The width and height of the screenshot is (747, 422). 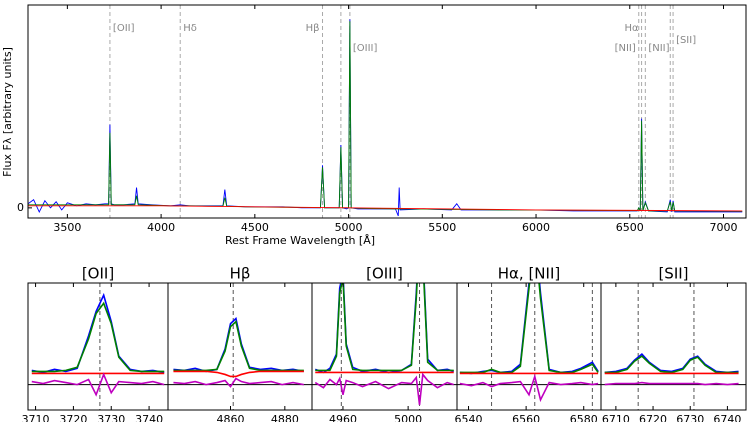 What do you see at coordinates (526, 417) in the screenshot?
I see `x-tick-label: 6560` at bounding box center [526, 417].